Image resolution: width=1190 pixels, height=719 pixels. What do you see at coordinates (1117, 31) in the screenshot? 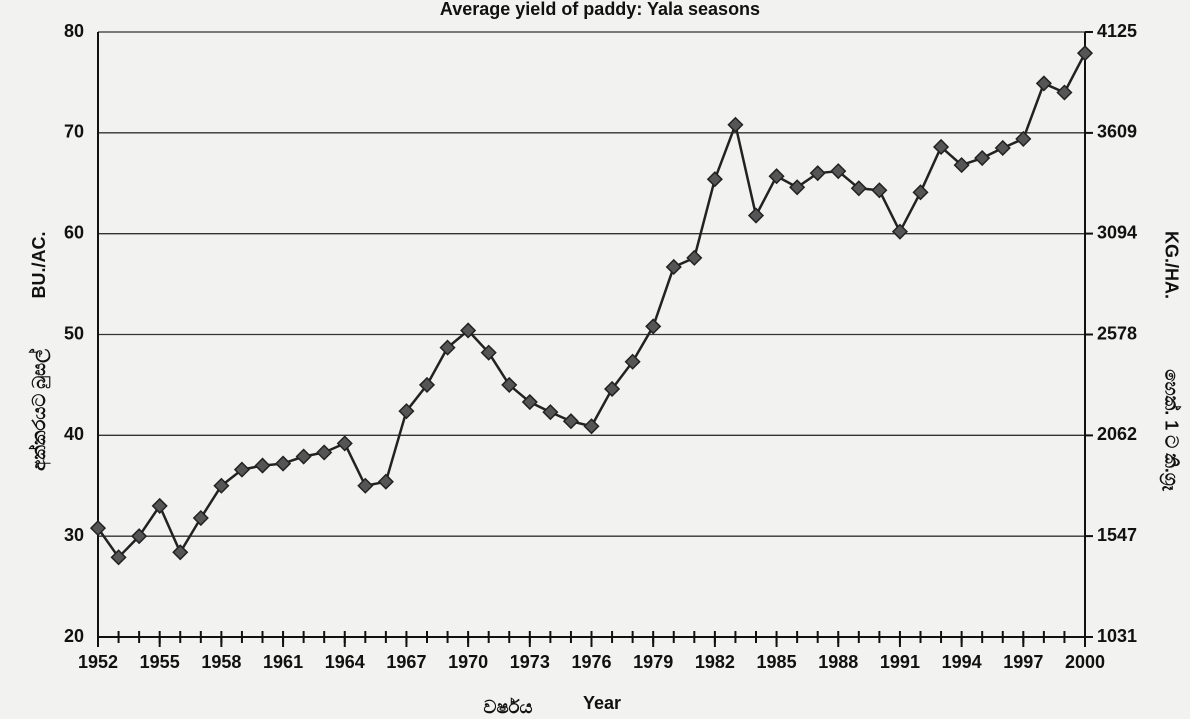
I see `y2-tick-label: 4125` at bounding box center [1117, 31].